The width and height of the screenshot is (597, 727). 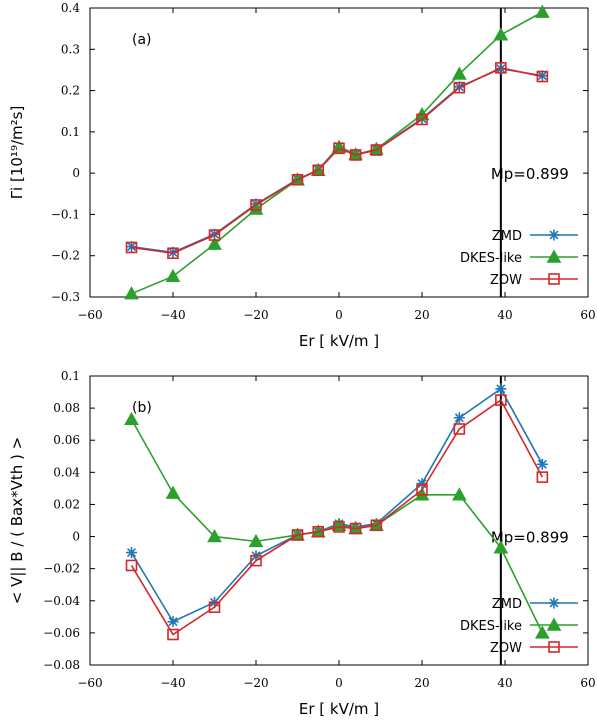 I want to click on y-tick-label: −0.08, so click(x=61, y=665).